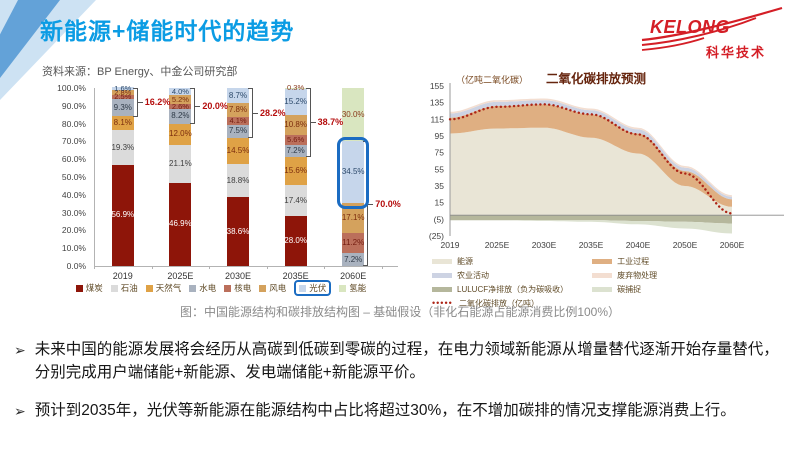  What do you see at coordinates (450, 245) in the screenshot?
I see `x-axis-tick-label: 2019` at bounding box center [450, 245].